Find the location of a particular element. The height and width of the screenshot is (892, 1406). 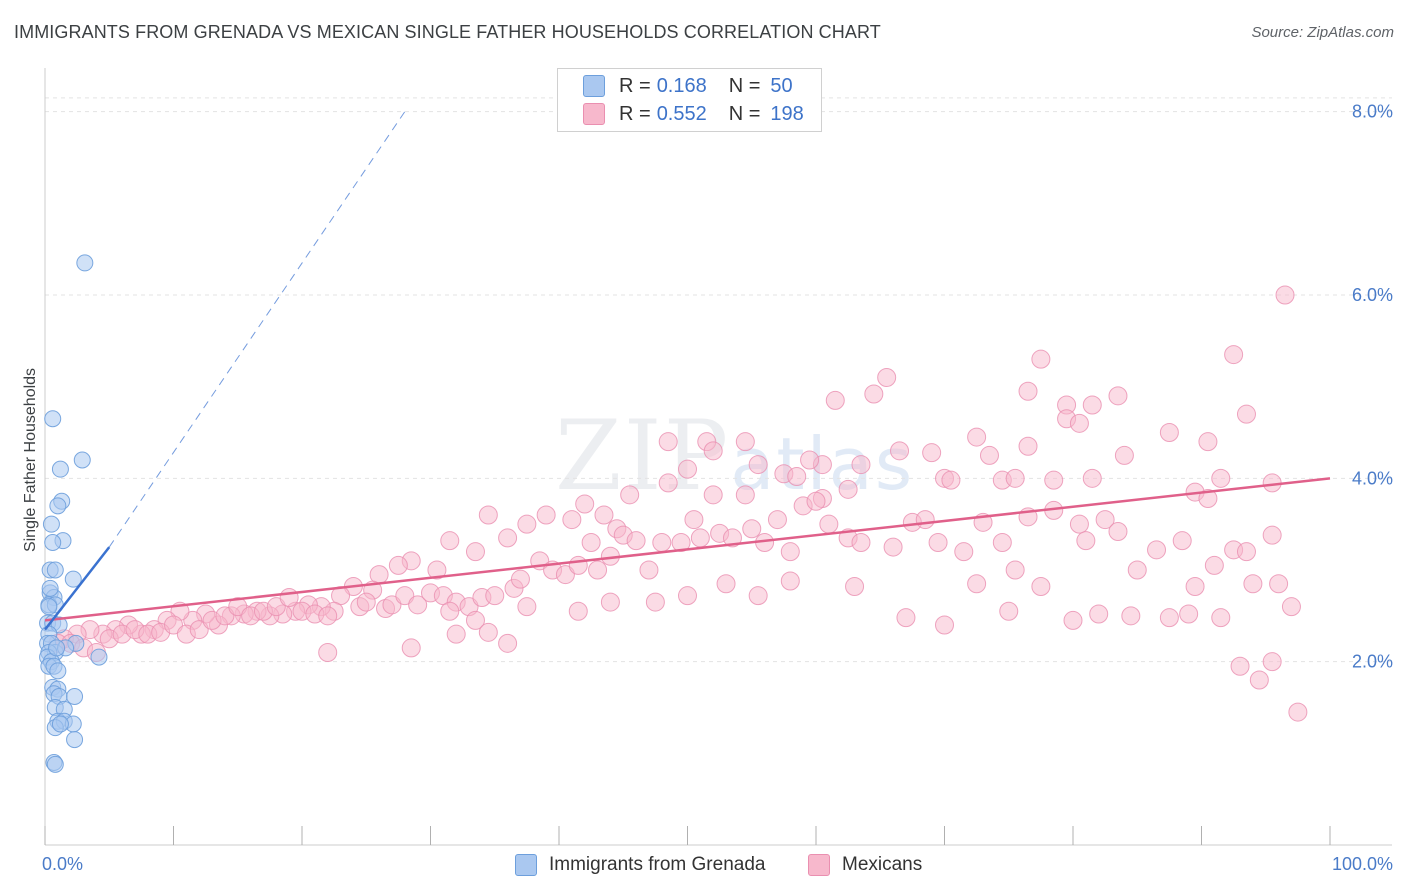

legend-n-value: 50 is located at coordinates (781, 85).